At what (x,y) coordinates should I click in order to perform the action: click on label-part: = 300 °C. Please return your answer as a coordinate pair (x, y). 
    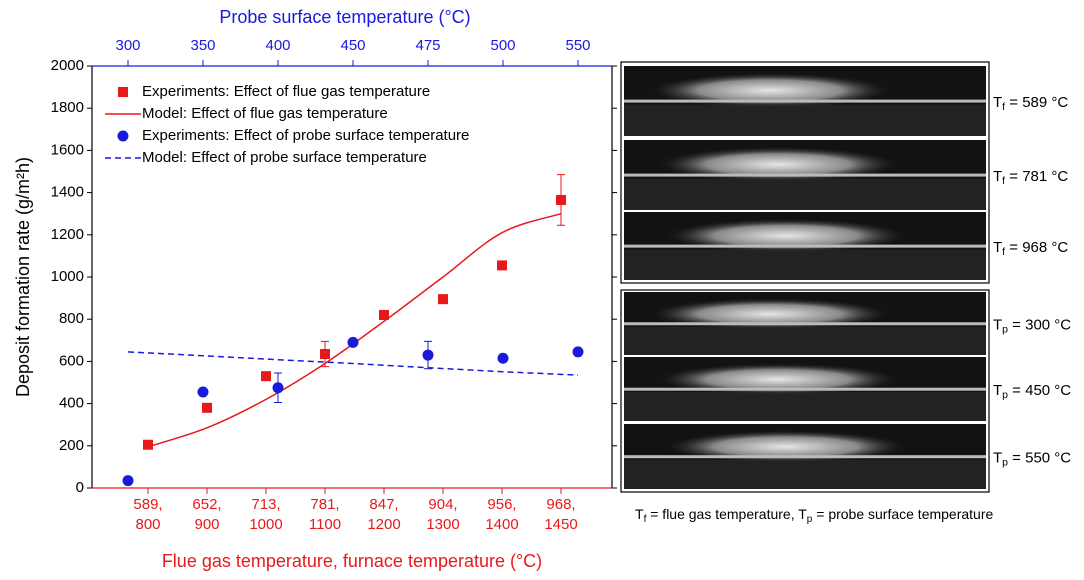
    Looking at the image, I should click on (1039, 324).